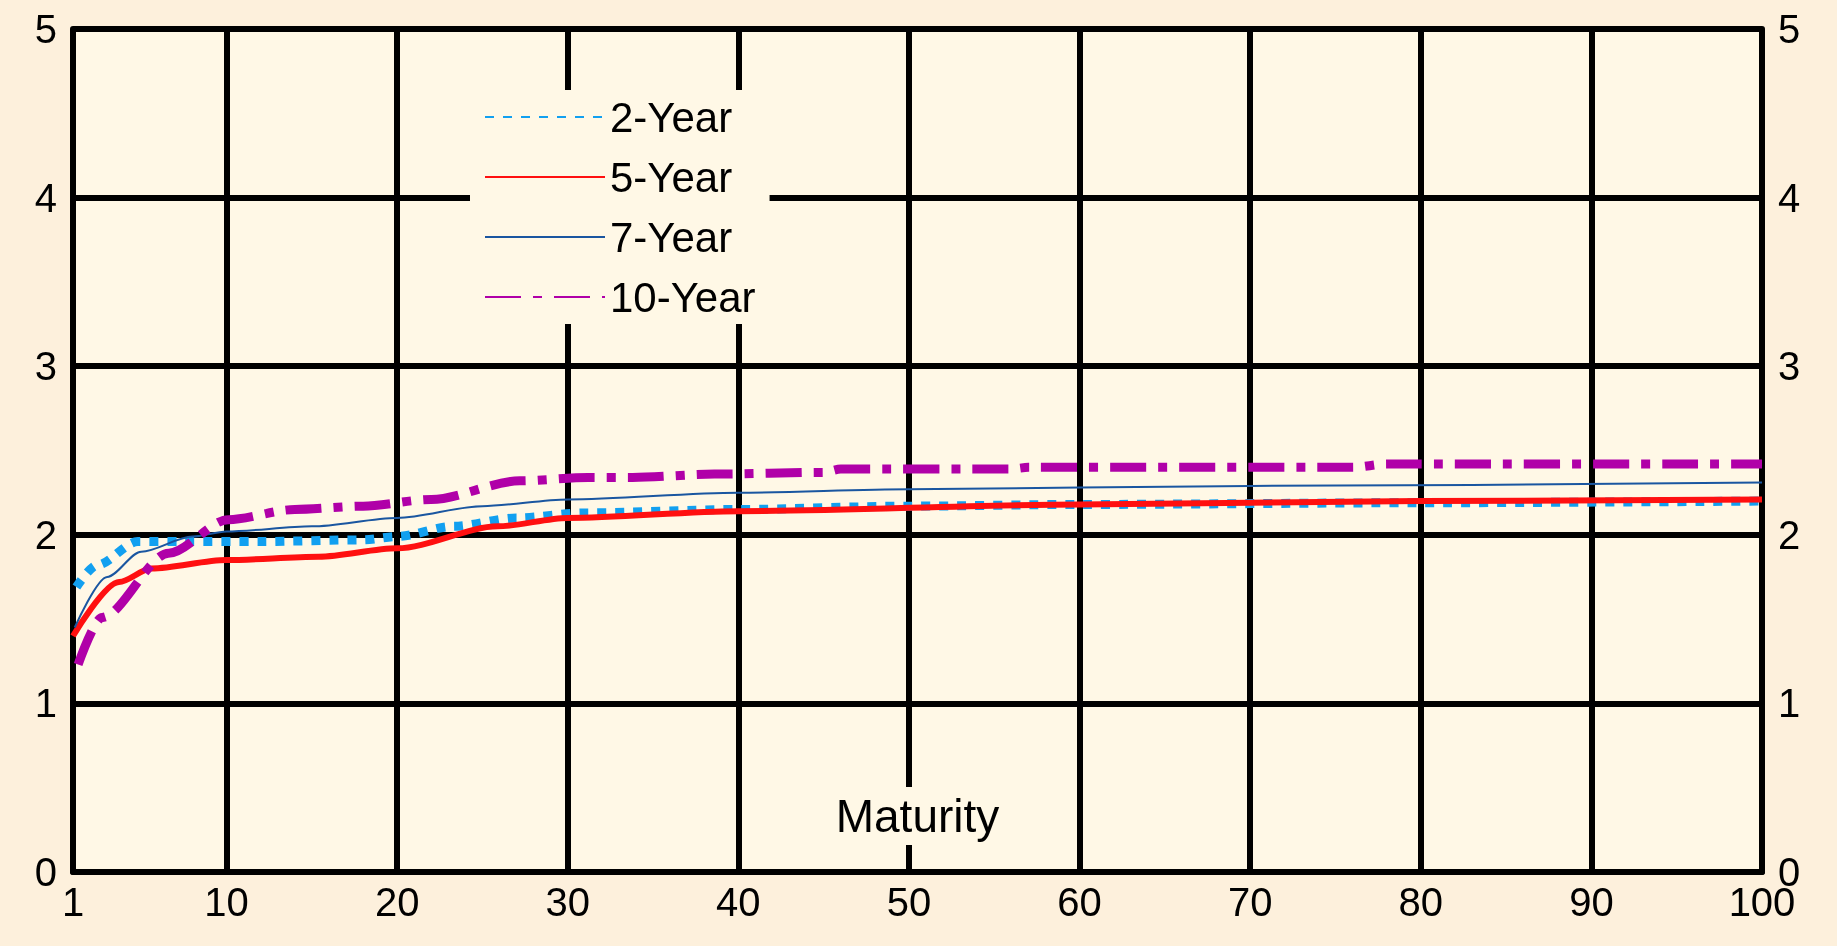 The height and width of the screenshot is (946, 1837). I want to click on x-tick-label: 40, so click(738, 902).